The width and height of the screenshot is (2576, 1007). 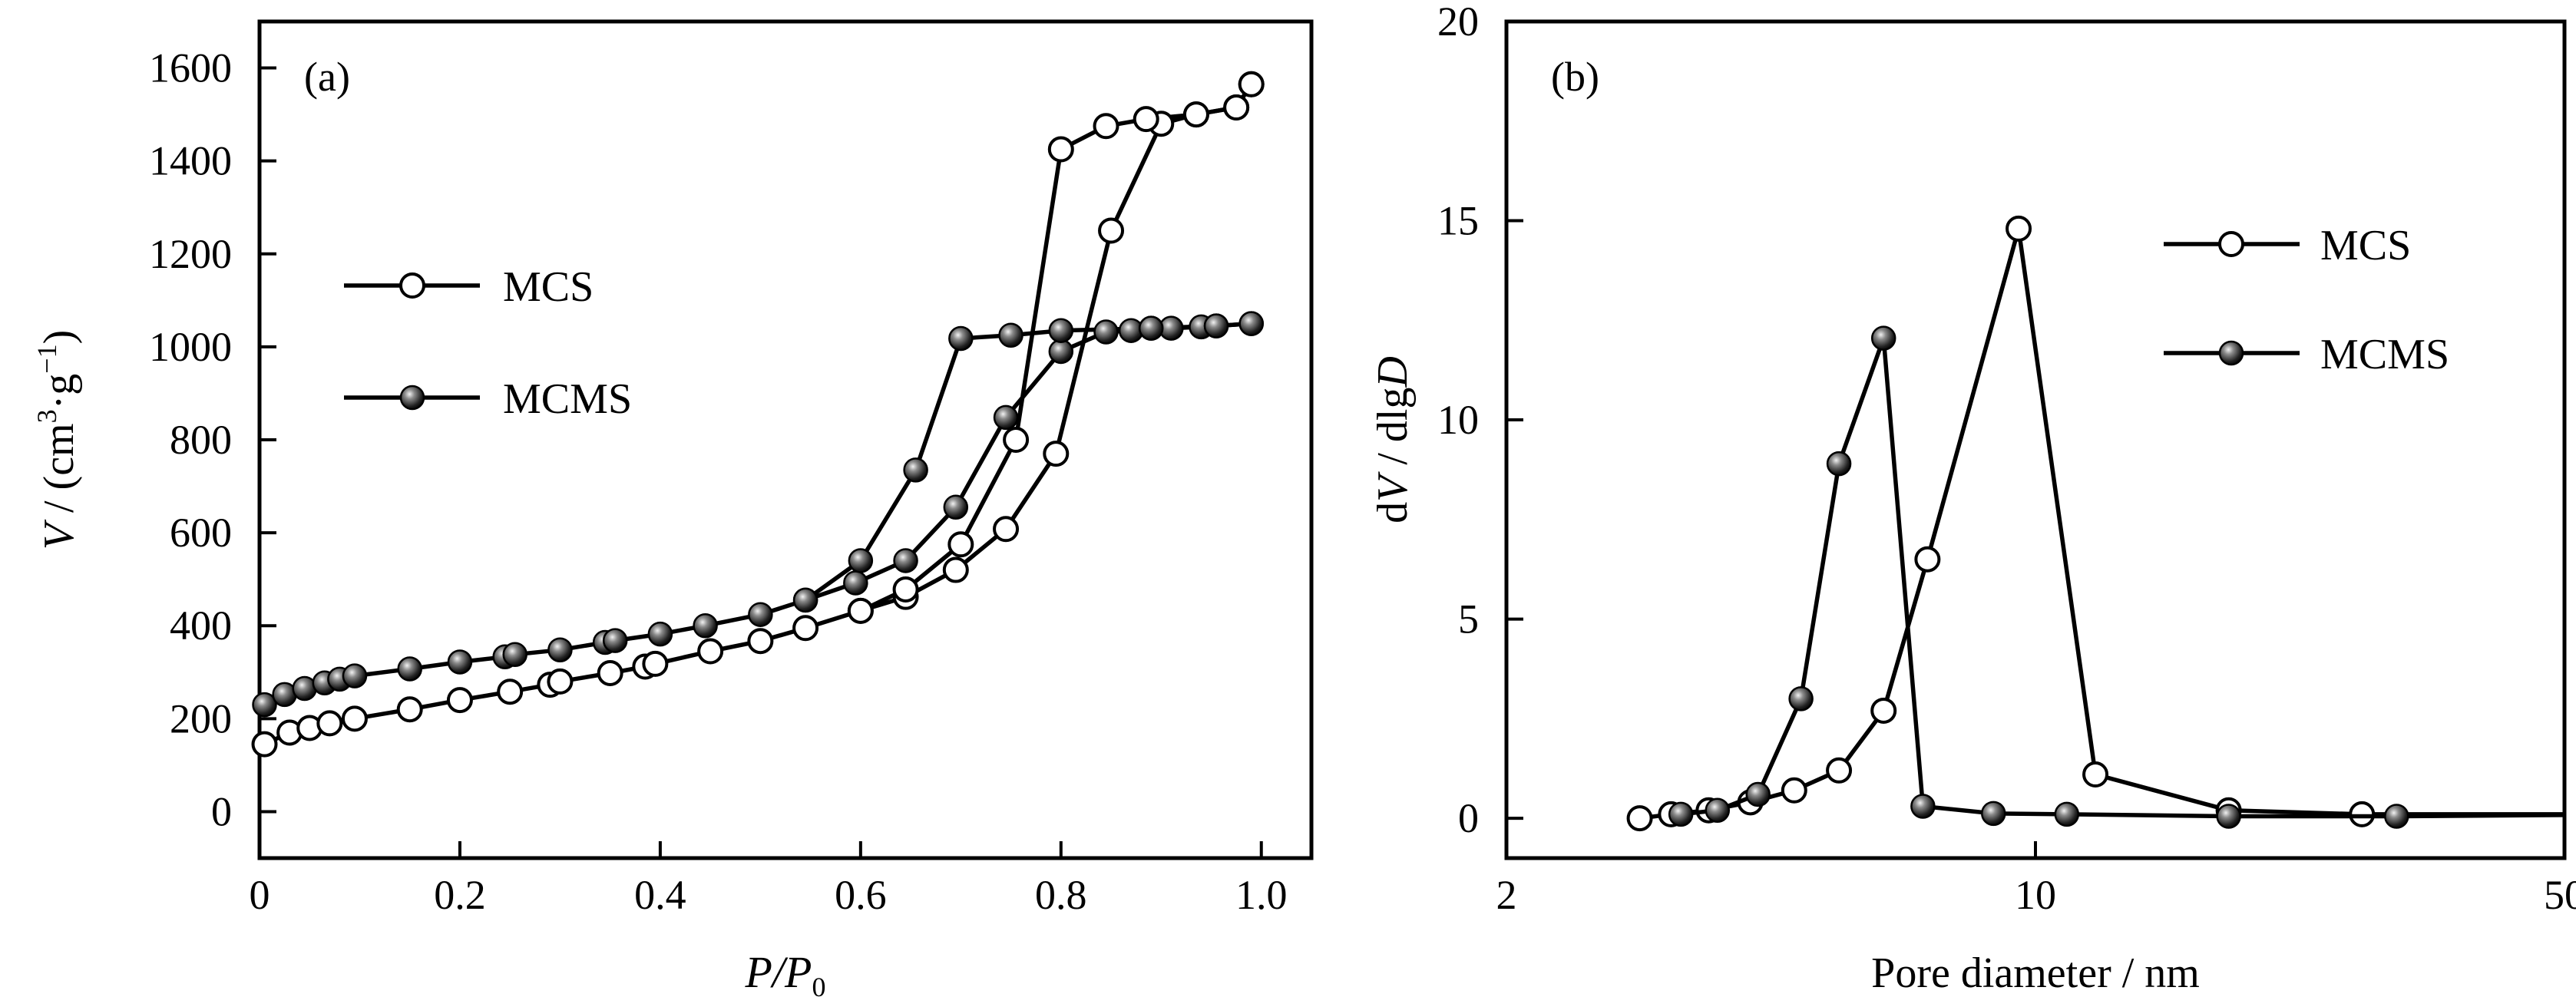 What do you see at coordinates (190, 161) in the screenshot?
I see `y-tick-label-a: 1400` at bounding box center [190, 161].